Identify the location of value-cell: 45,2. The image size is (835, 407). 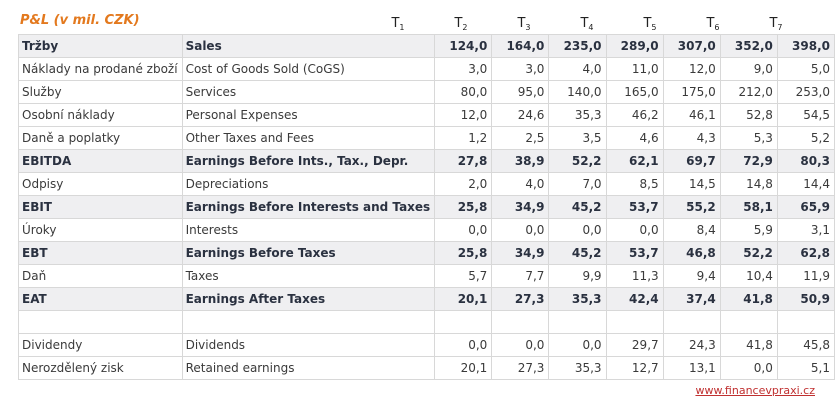
(577, 207).